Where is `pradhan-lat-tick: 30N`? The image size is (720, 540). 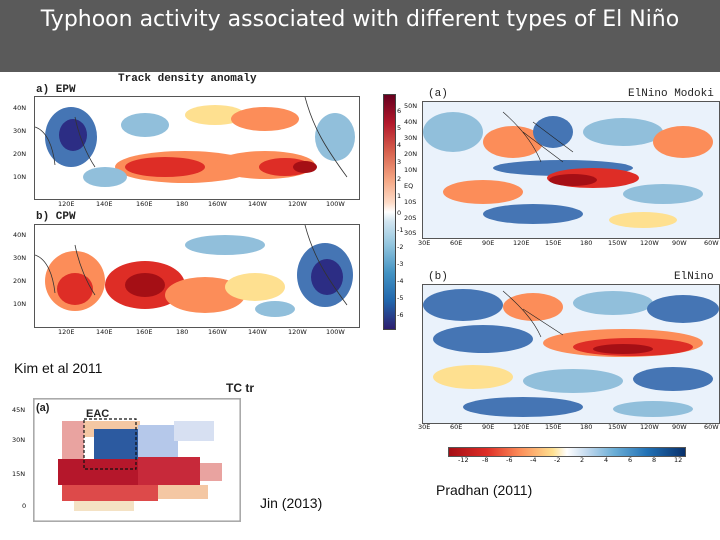
pradhan-lat-tick: 30N is located at coordinates (411, 138).